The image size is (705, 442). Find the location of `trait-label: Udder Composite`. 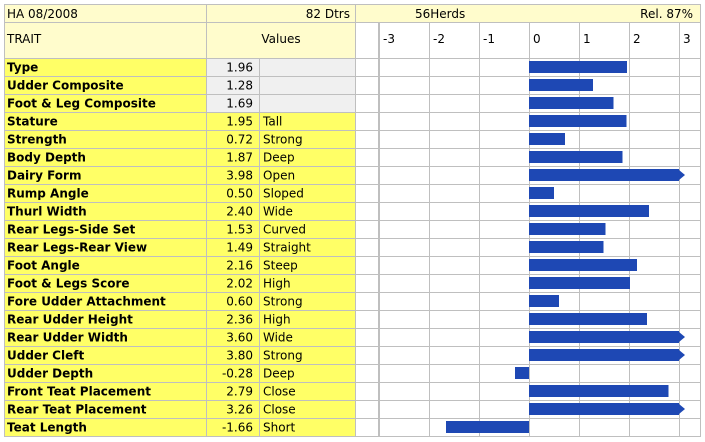

trait-label: Udder Composite is located at coordinates (65, 86).